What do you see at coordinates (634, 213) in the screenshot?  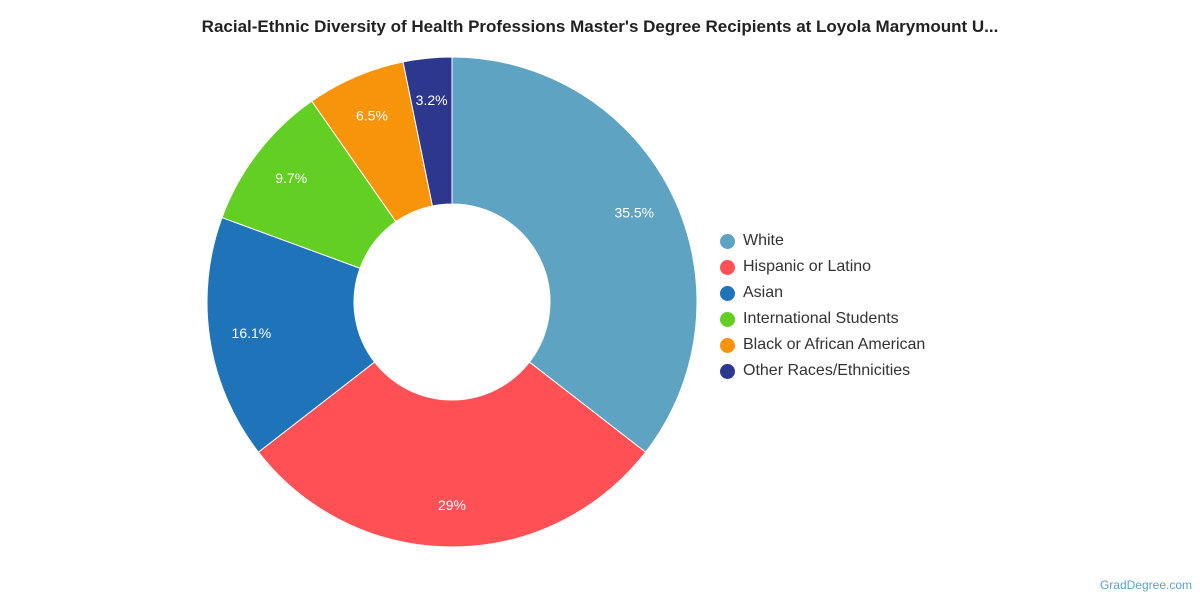 I see `slice-label-white: 35.5%` at bounding box center [634, 213].